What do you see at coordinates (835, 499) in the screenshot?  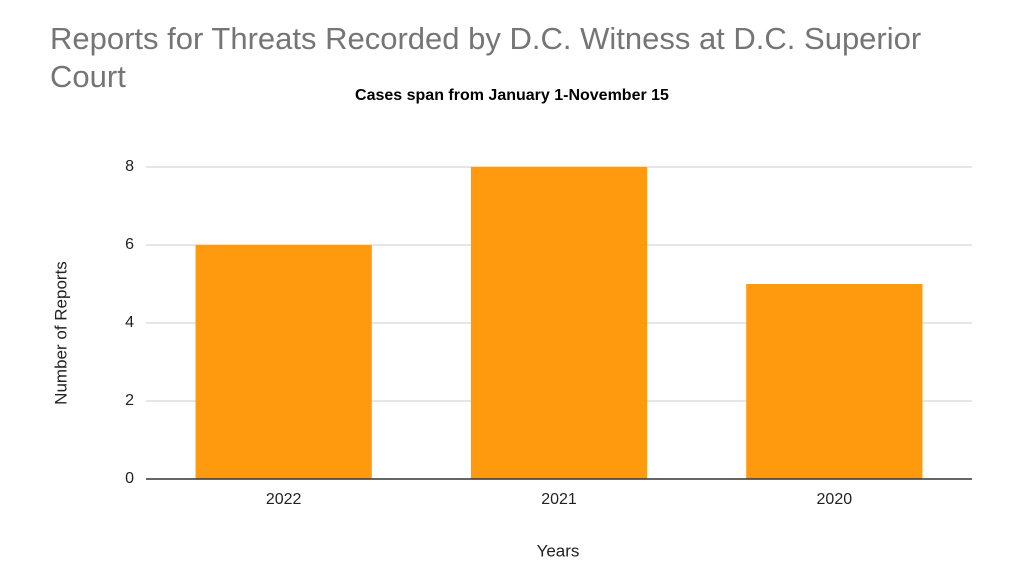 I see `x-tick-label: 2020` at bounding box center [835, 499].